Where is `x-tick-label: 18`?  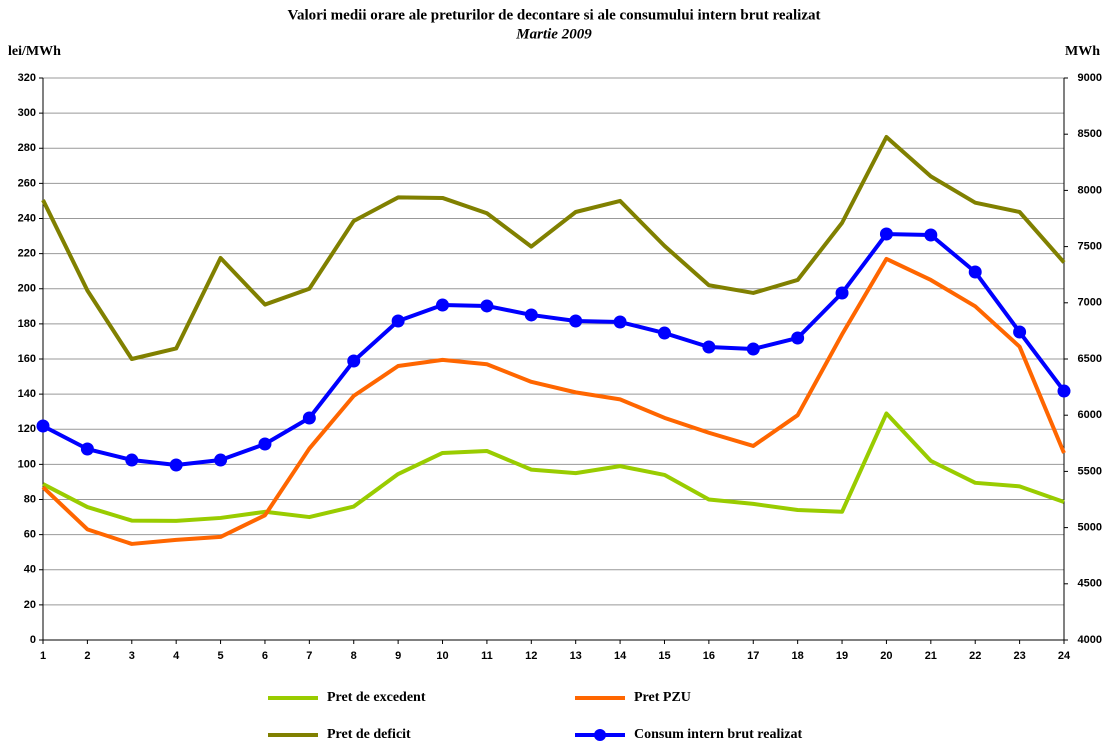 x-tick-label: 18 is located at coordinates (798, 656).